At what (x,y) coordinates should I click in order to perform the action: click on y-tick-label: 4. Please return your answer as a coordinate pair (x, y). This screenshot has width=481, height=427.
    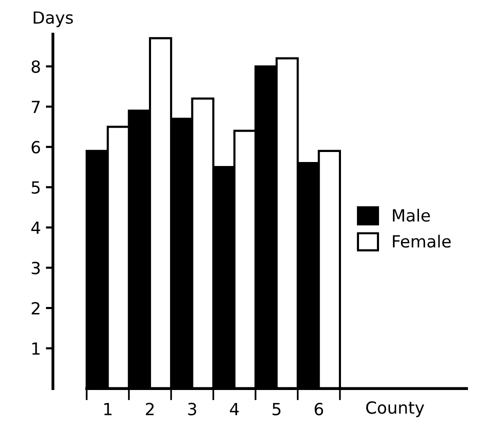
    Looking at the image, I should click on (35, 228).